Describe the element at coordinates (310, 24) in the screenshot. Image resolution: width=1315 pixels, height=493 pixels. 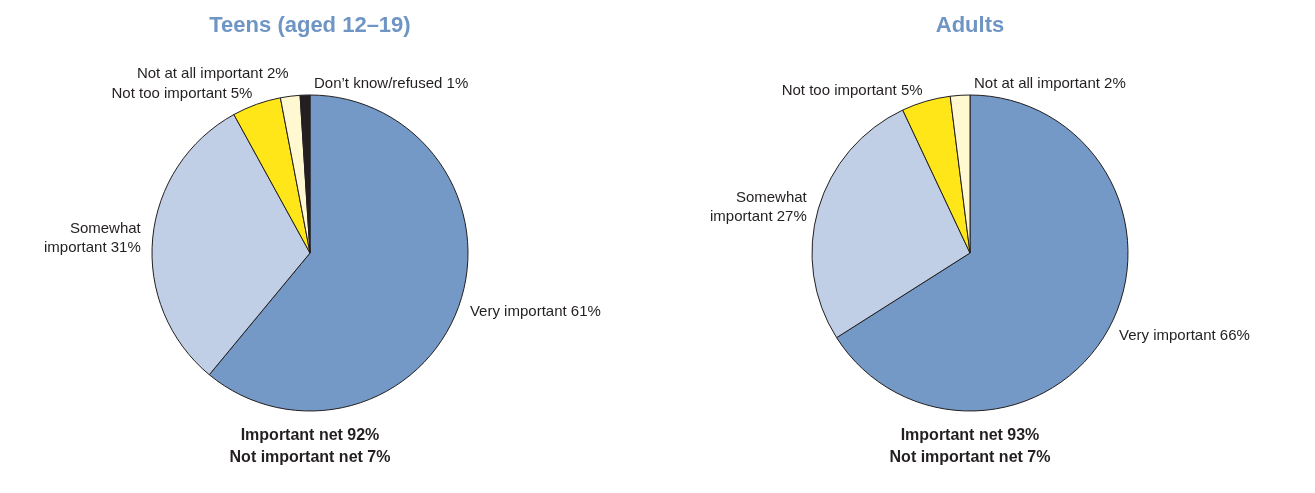
I see `chart-title: Teens (aged 12–19)` at that location.